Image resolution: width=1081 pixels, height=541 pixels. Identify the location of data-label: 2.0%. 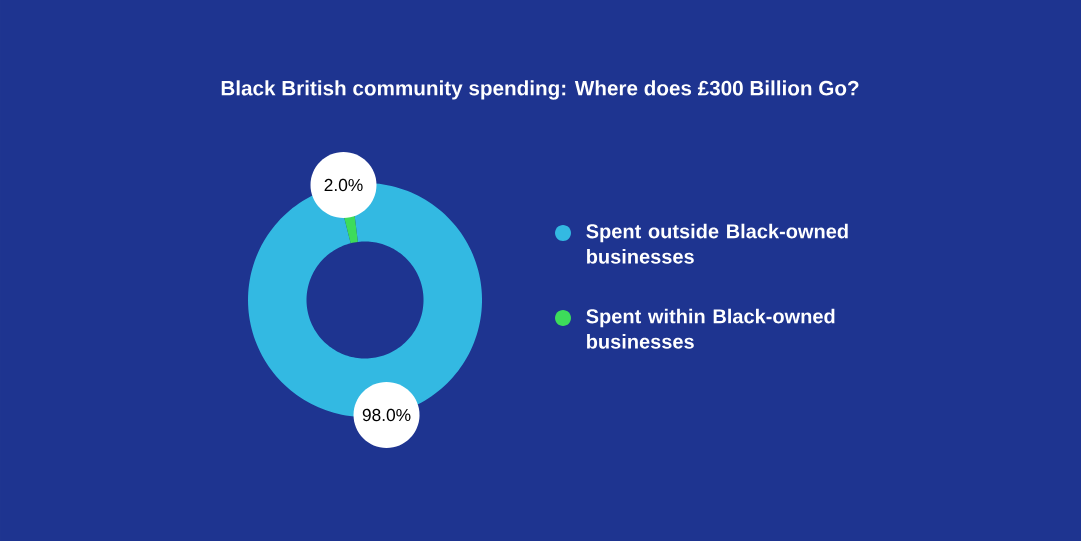
(343, 185).